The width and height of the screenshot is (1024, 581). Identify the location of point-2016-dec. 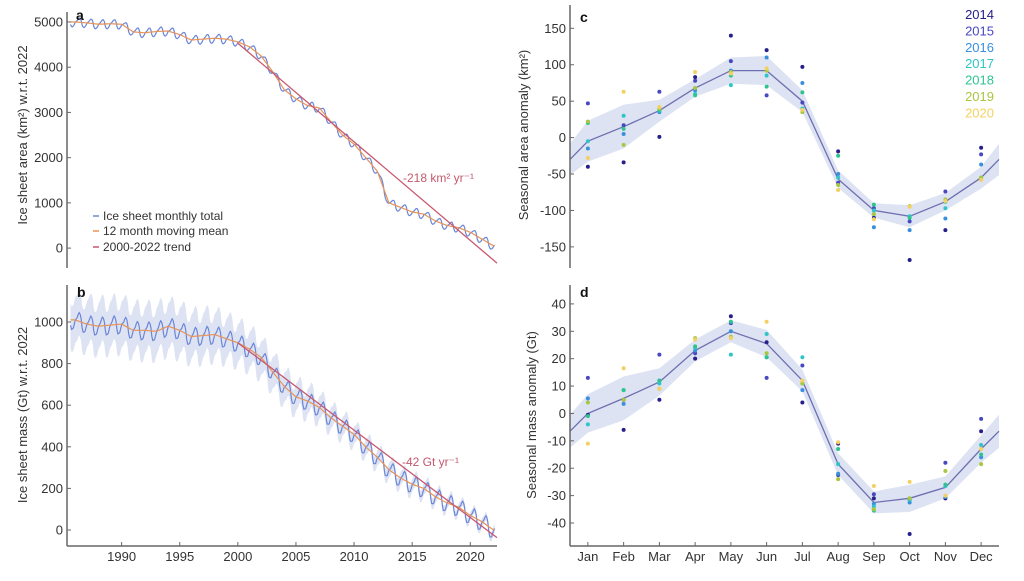
(981, 164).